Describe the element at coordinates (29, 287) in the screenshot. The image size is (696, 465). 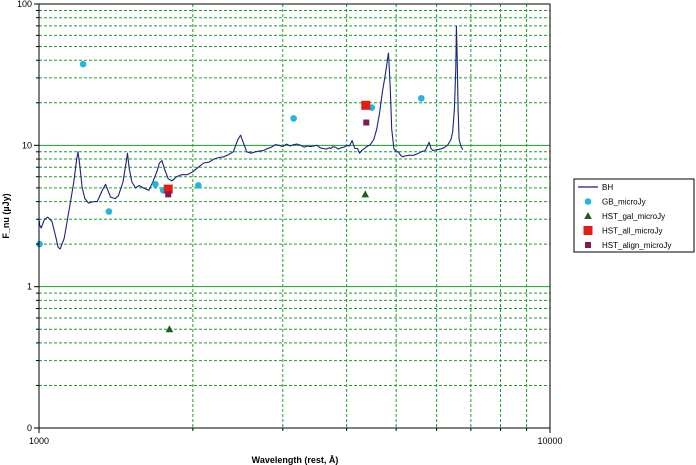
I see `y-tick-label: 1` at that location.